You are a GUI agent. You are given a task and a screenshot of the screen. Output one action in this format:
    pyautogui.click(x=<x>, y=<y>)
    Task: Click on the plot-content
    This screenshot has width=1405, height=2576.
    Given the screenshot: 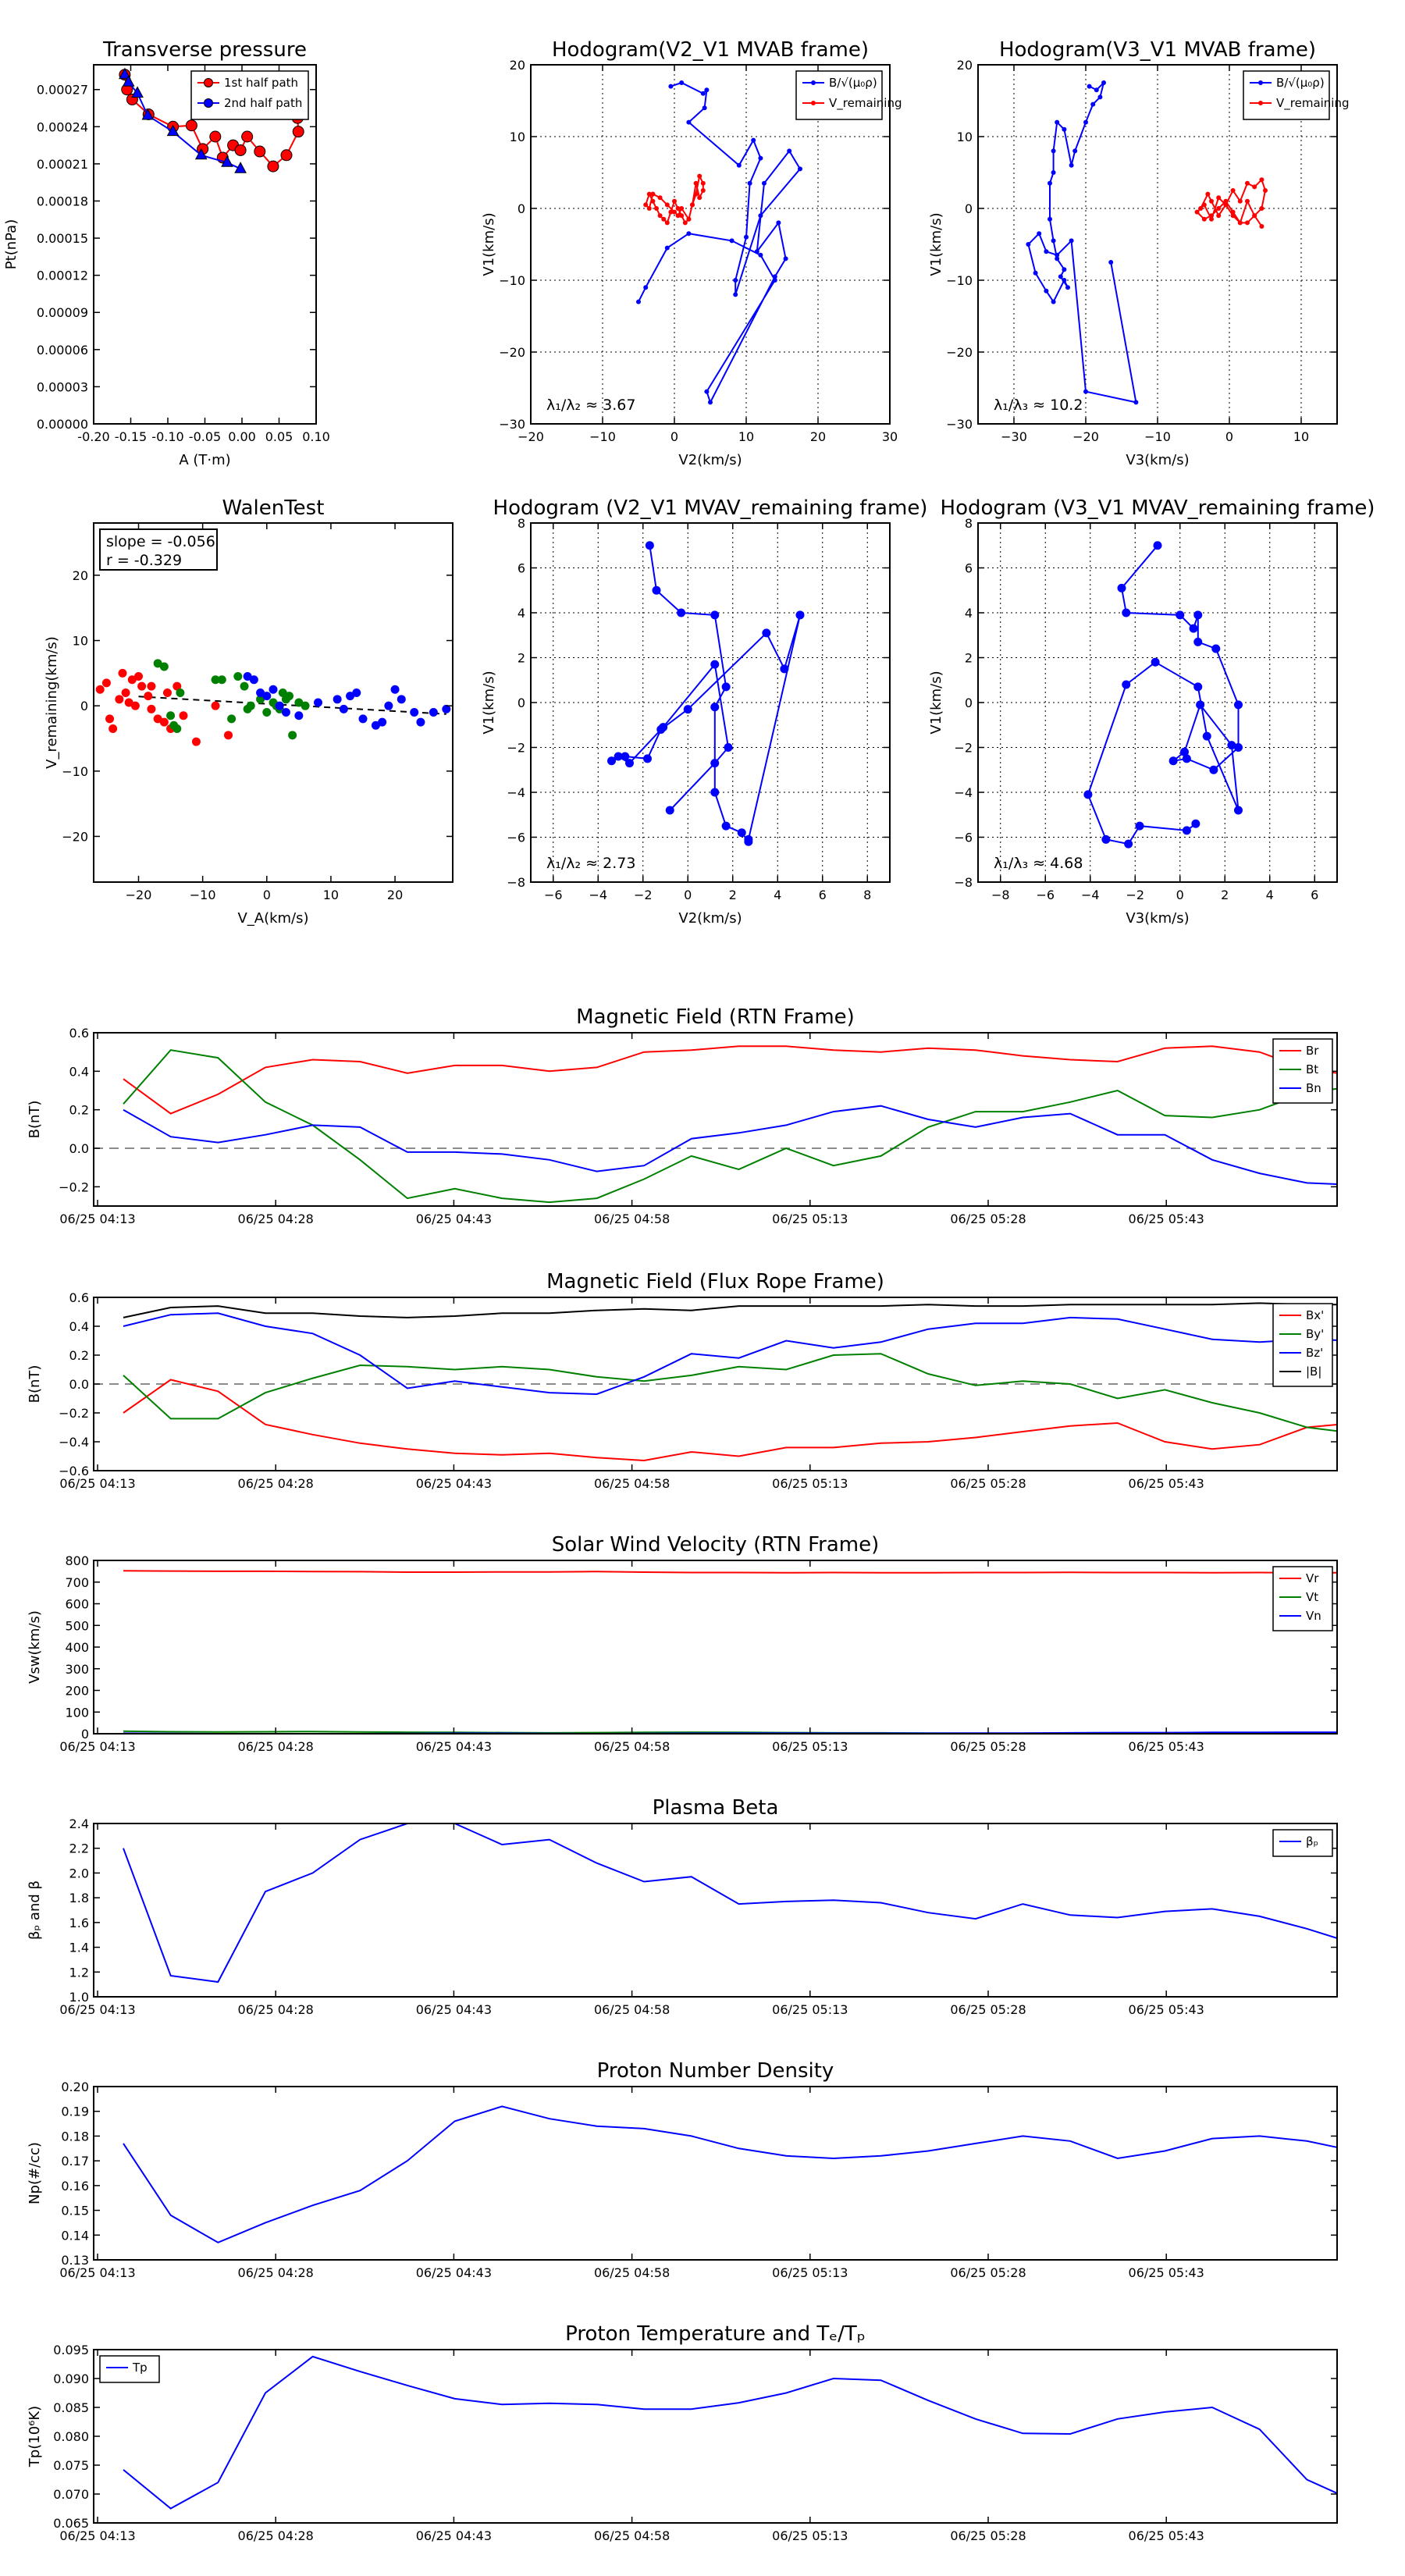 What is the action you would take?
    pyautogui.click(x=730, y=1903)
    